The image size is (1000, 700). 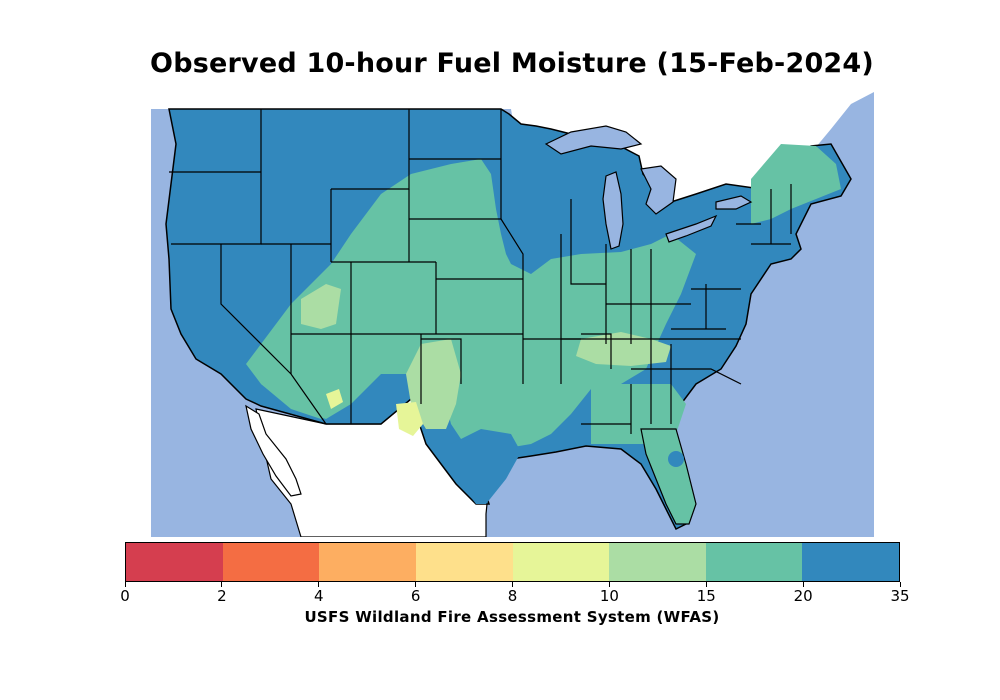 What do you see at coordinates (668, 476) in the screenshot?
I see `florida` at bounding box center [668, 476].